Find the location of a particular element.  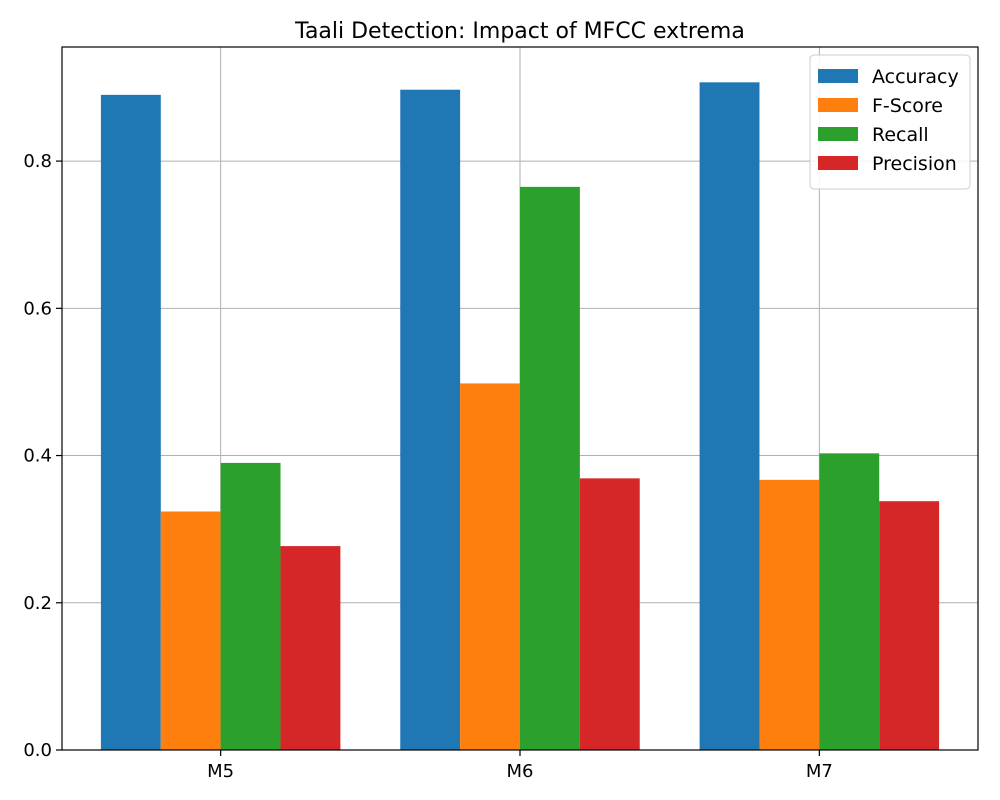

y-tick-label: 0.8 is located at coordinates (37, 161).